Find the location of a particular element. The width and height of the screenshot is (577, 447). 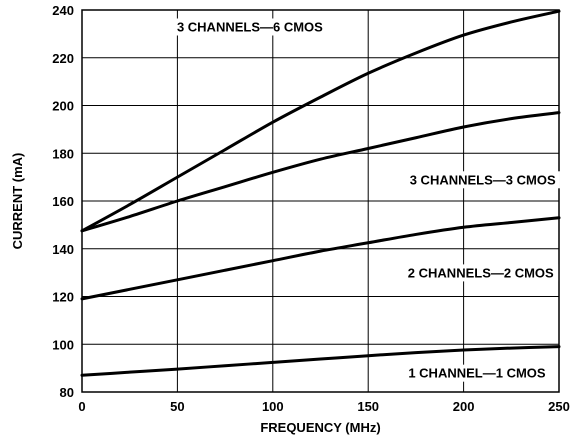

x-tick-label: 0 is located at coordinates (81, 406).